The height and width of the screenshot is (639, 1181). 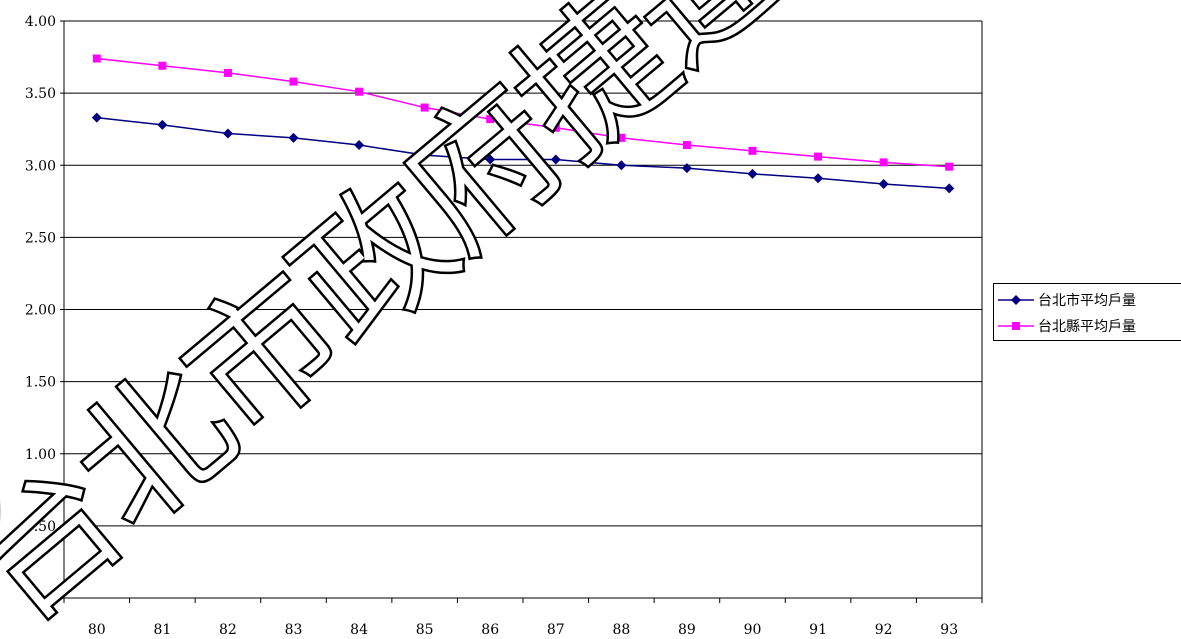 What do you see at coordinates (40, 527) in the screenshot?
I see `y-tick-label: 0.50` at bounding box center [40, 527].